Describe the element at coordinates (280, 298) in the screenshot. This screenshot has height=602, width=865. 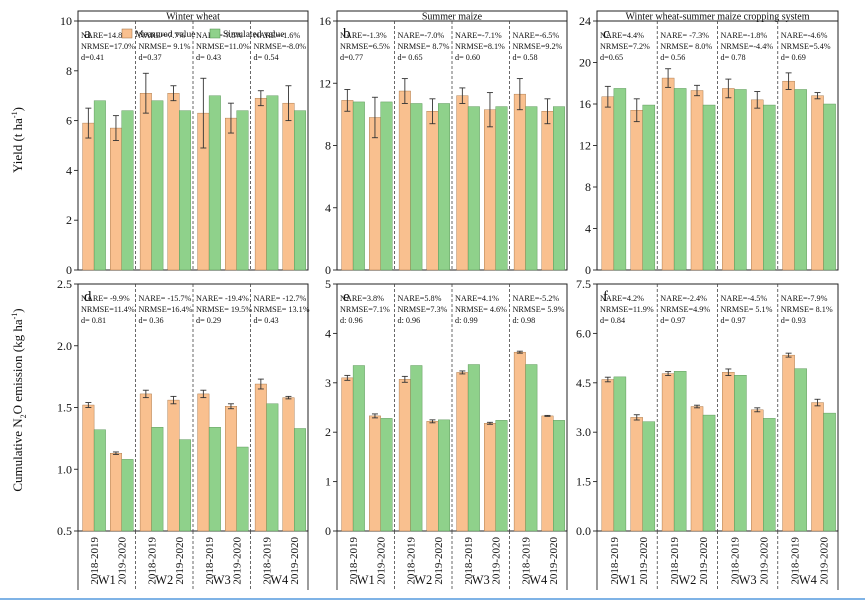
I see `stat-line: NARE= -12.7%` at that location.